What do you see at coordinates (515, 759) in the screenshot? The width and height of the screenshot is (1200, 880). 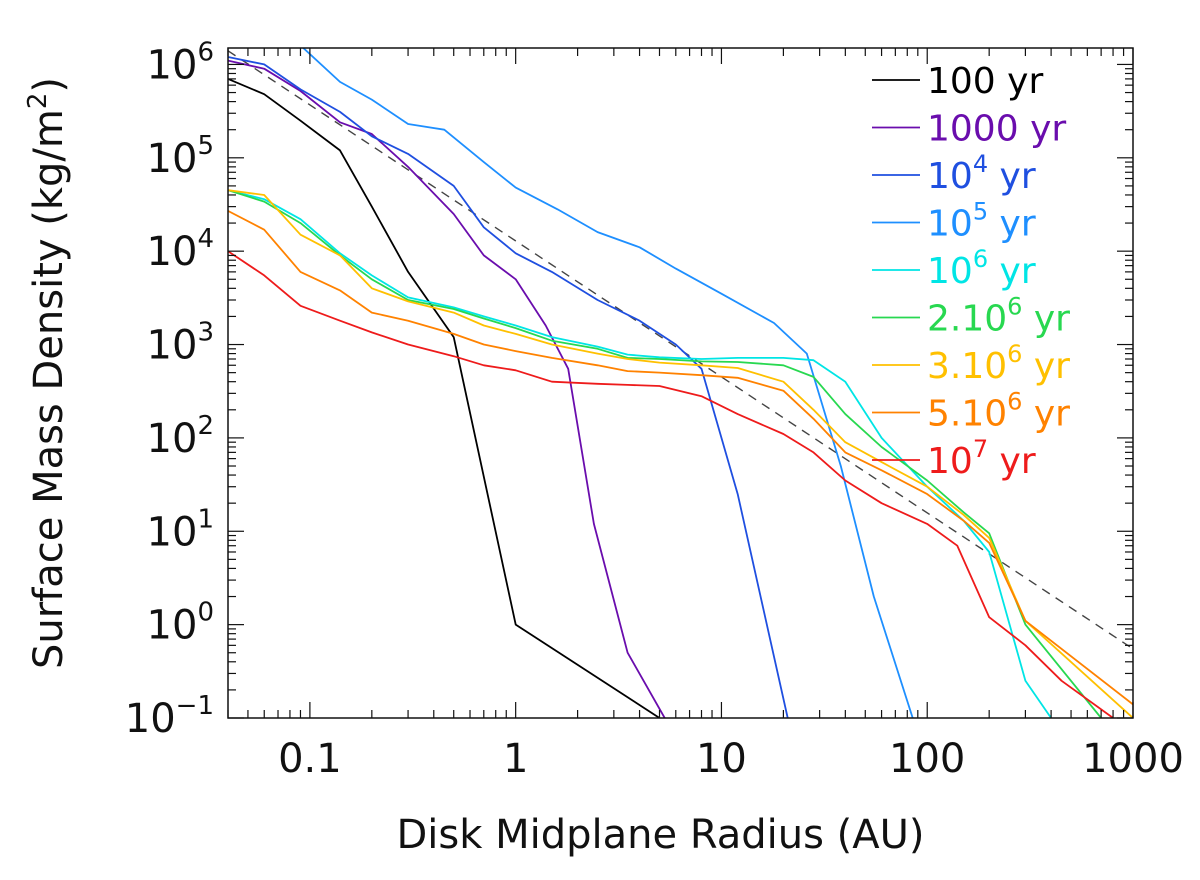 I see `x-tick-label: 1` at bounding box center [515, 759].